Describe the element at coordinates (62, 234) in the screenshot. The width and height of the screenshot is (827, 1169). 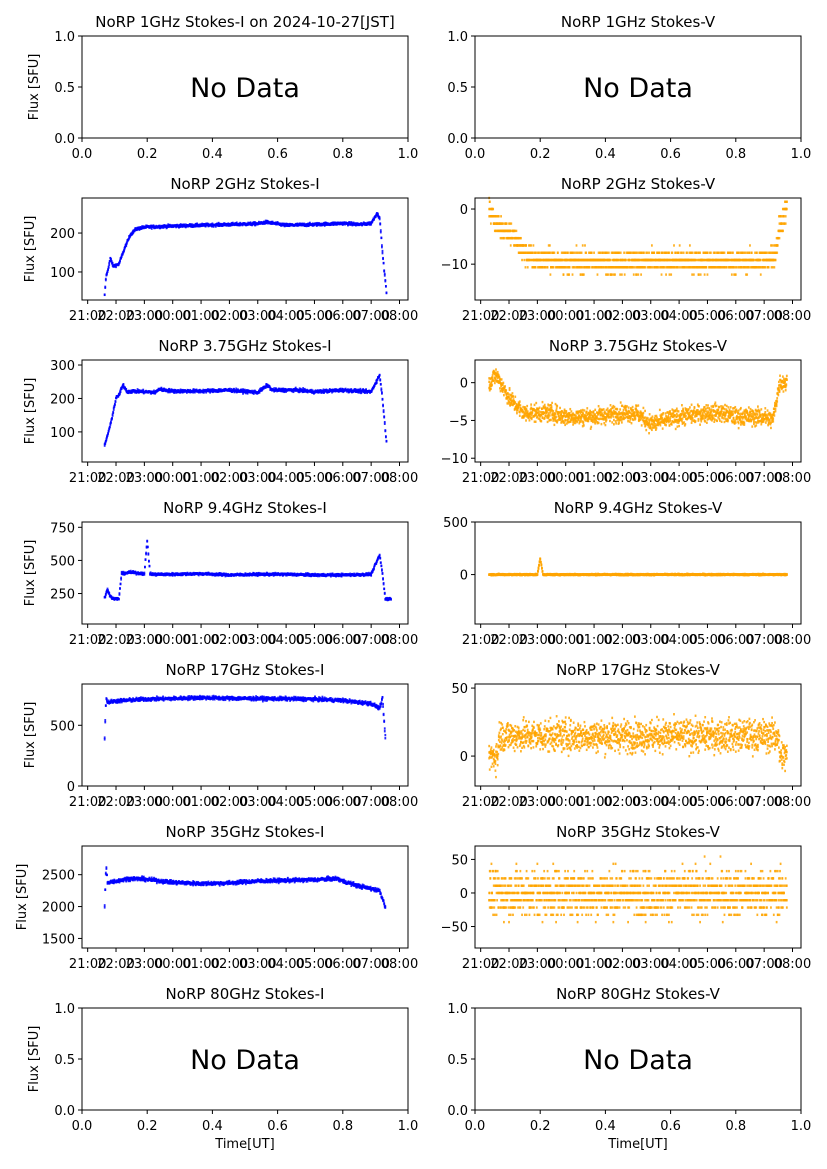
I see `y-tick-label: 200` at that location.